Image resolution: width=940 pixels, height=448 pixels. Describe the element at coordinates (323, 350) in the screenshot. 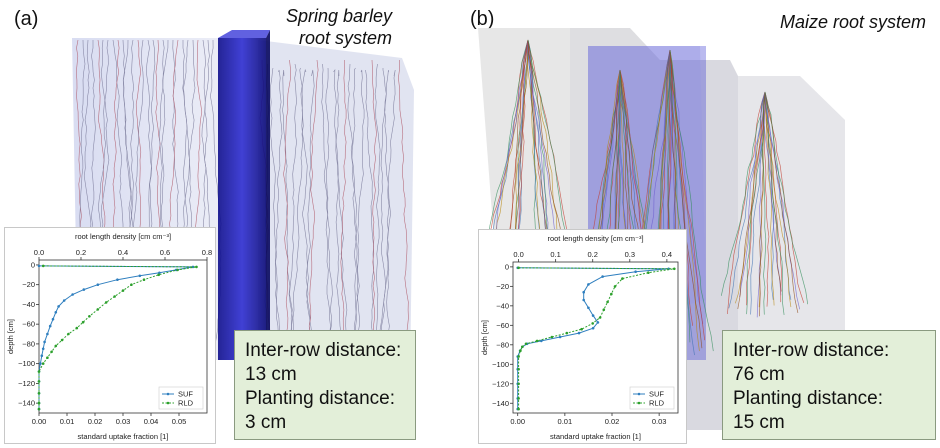

I see `inter-row-label: Inter-row distance:` at that location.